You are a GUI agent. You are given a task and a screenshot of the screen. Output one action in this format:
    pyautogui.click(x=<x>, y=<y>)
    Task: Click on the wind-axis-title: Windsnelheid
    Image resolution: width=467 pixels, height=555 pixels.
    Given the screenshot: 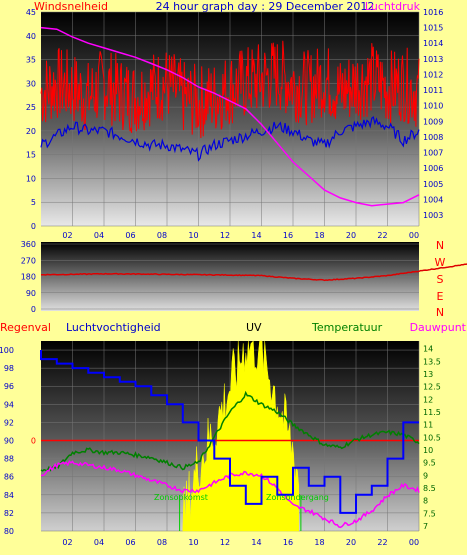 What is the action you would take?
    pyautogui.click(x=71, y=6)
    